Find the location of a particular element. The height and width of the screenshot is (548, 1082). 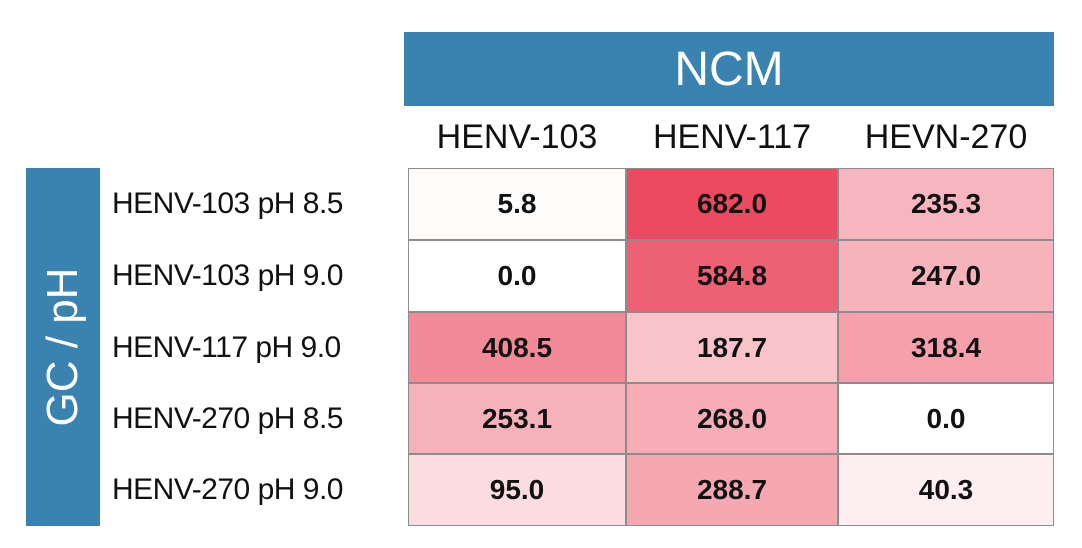

column-group-banner: NCM is located at coordinates (729, 69).